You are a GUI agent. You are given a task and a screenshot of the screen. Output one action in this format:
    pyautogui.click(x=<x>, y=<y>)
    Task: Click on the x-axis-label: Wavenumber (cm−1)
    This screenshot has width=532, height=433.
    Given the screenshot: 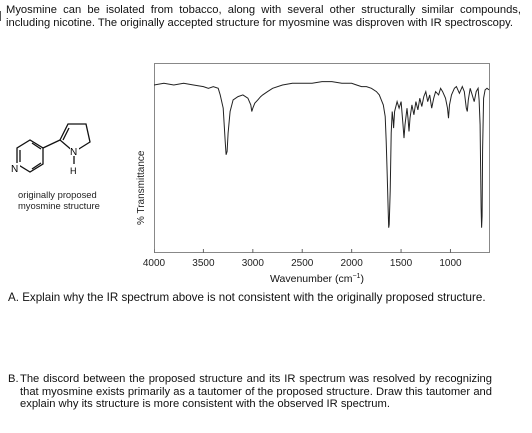 What is the action you would take?
    pyautogui.click(x=317, y=279)
    